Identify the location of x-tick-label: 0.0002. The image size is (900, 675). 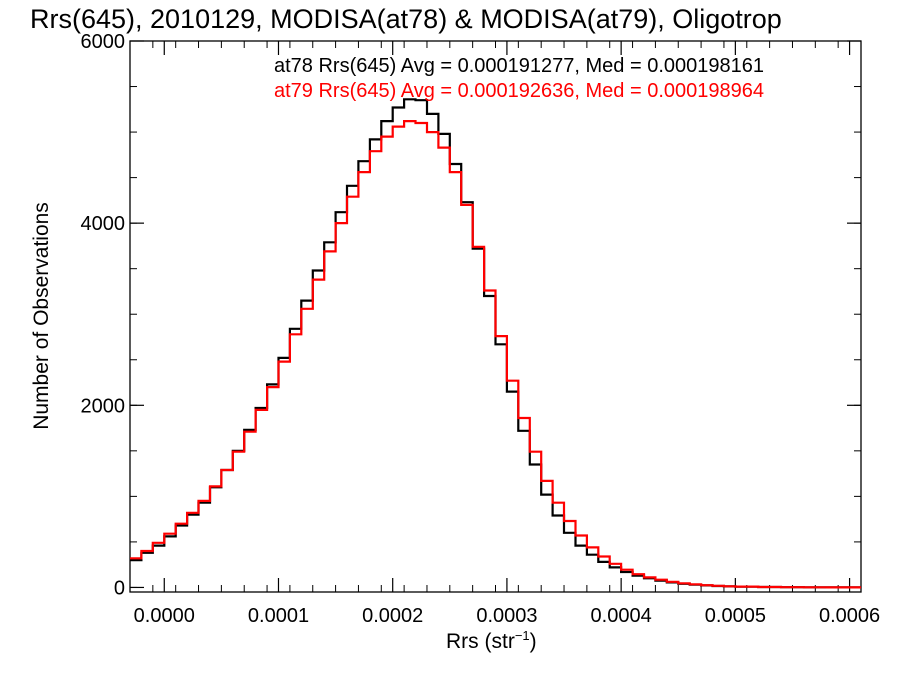
(392, 616).